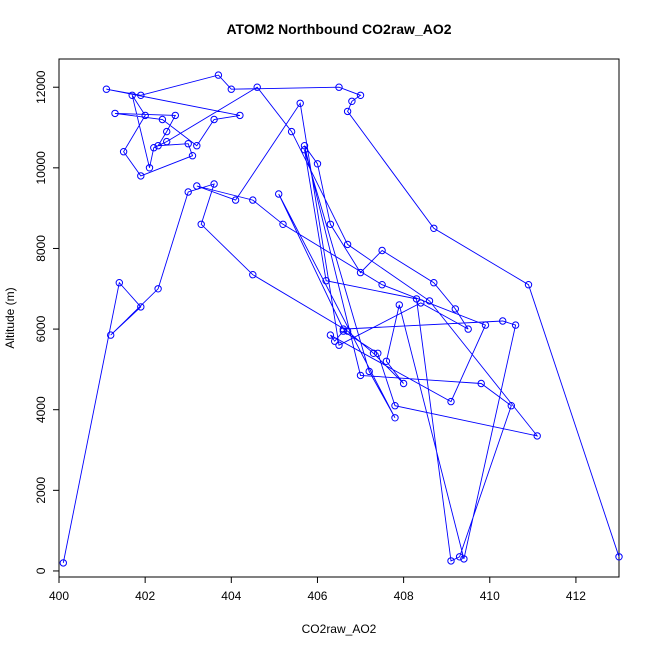 This screenshot has width=650, height=650. Describe the element at coordinates (490, 596) in the screenshot. I see `x-tick-label: 410` at that location.